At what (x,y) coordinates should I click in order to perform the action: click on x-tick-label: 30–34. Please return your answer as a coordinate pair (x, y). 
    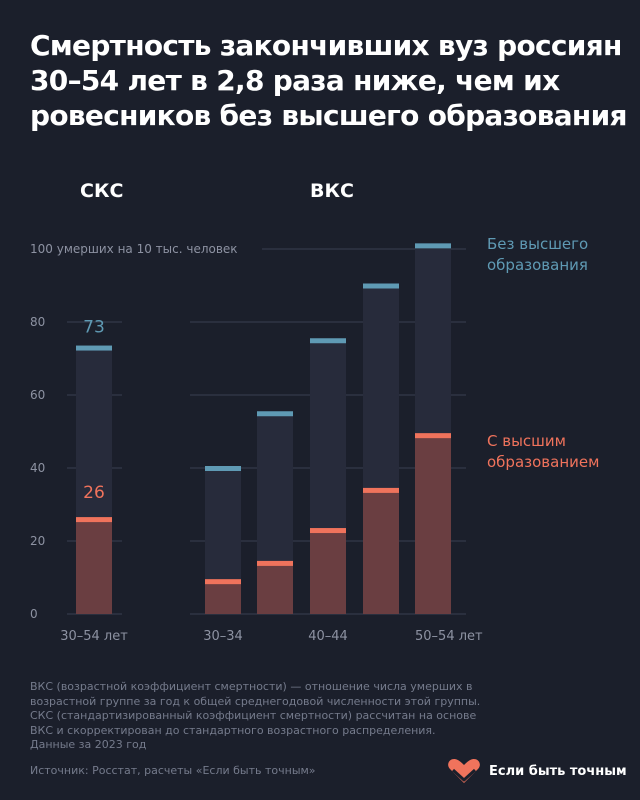
    Looking at the image, I should click on (223, 636).